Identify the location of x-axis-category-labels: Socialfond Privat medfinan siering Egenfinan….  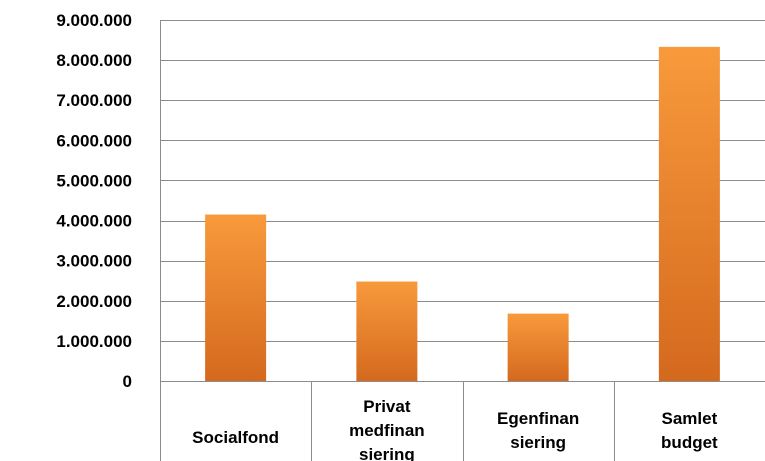
(455, 429).